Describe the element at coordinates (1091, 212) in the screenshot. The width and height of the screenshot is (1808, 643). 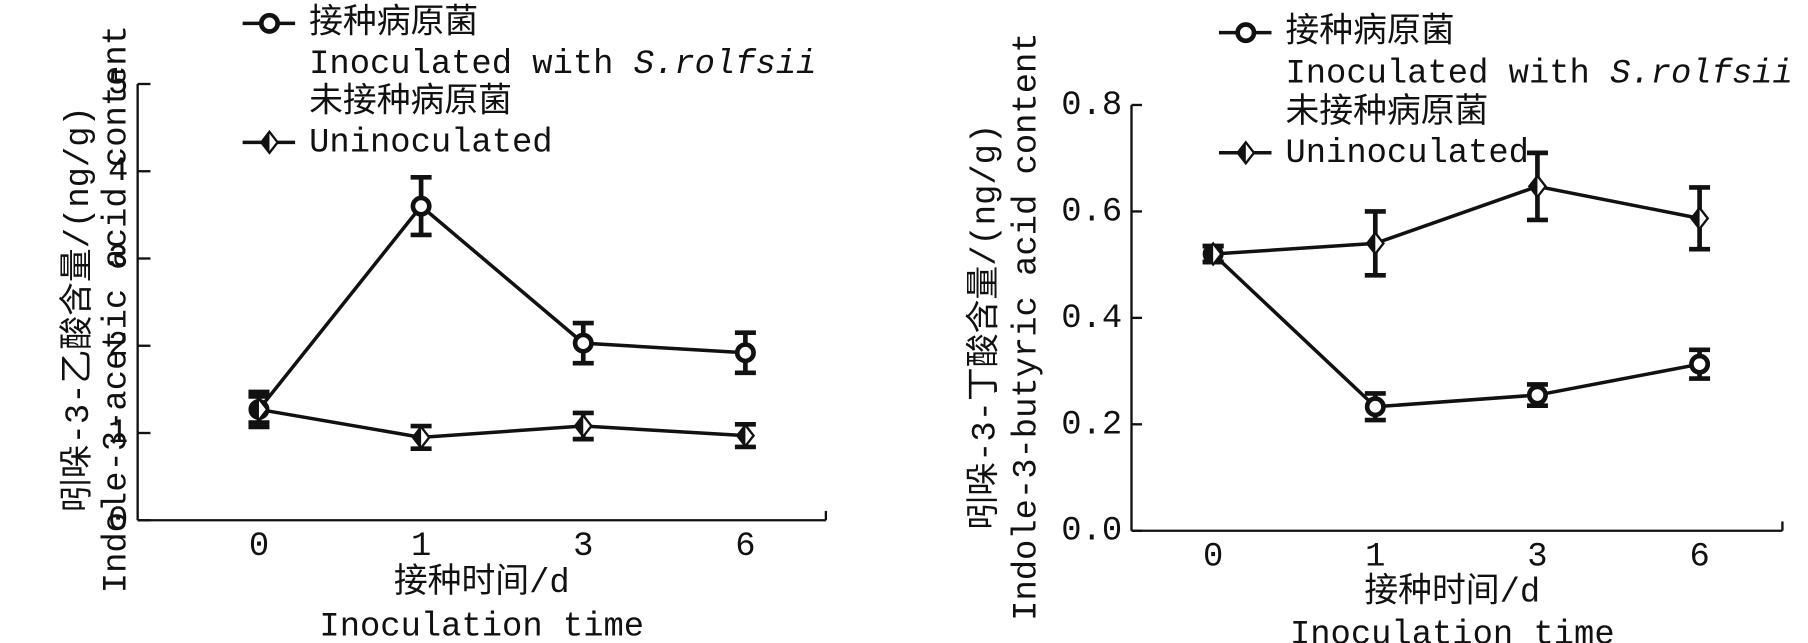
I see `y-tick-label: 0.6` at that location.